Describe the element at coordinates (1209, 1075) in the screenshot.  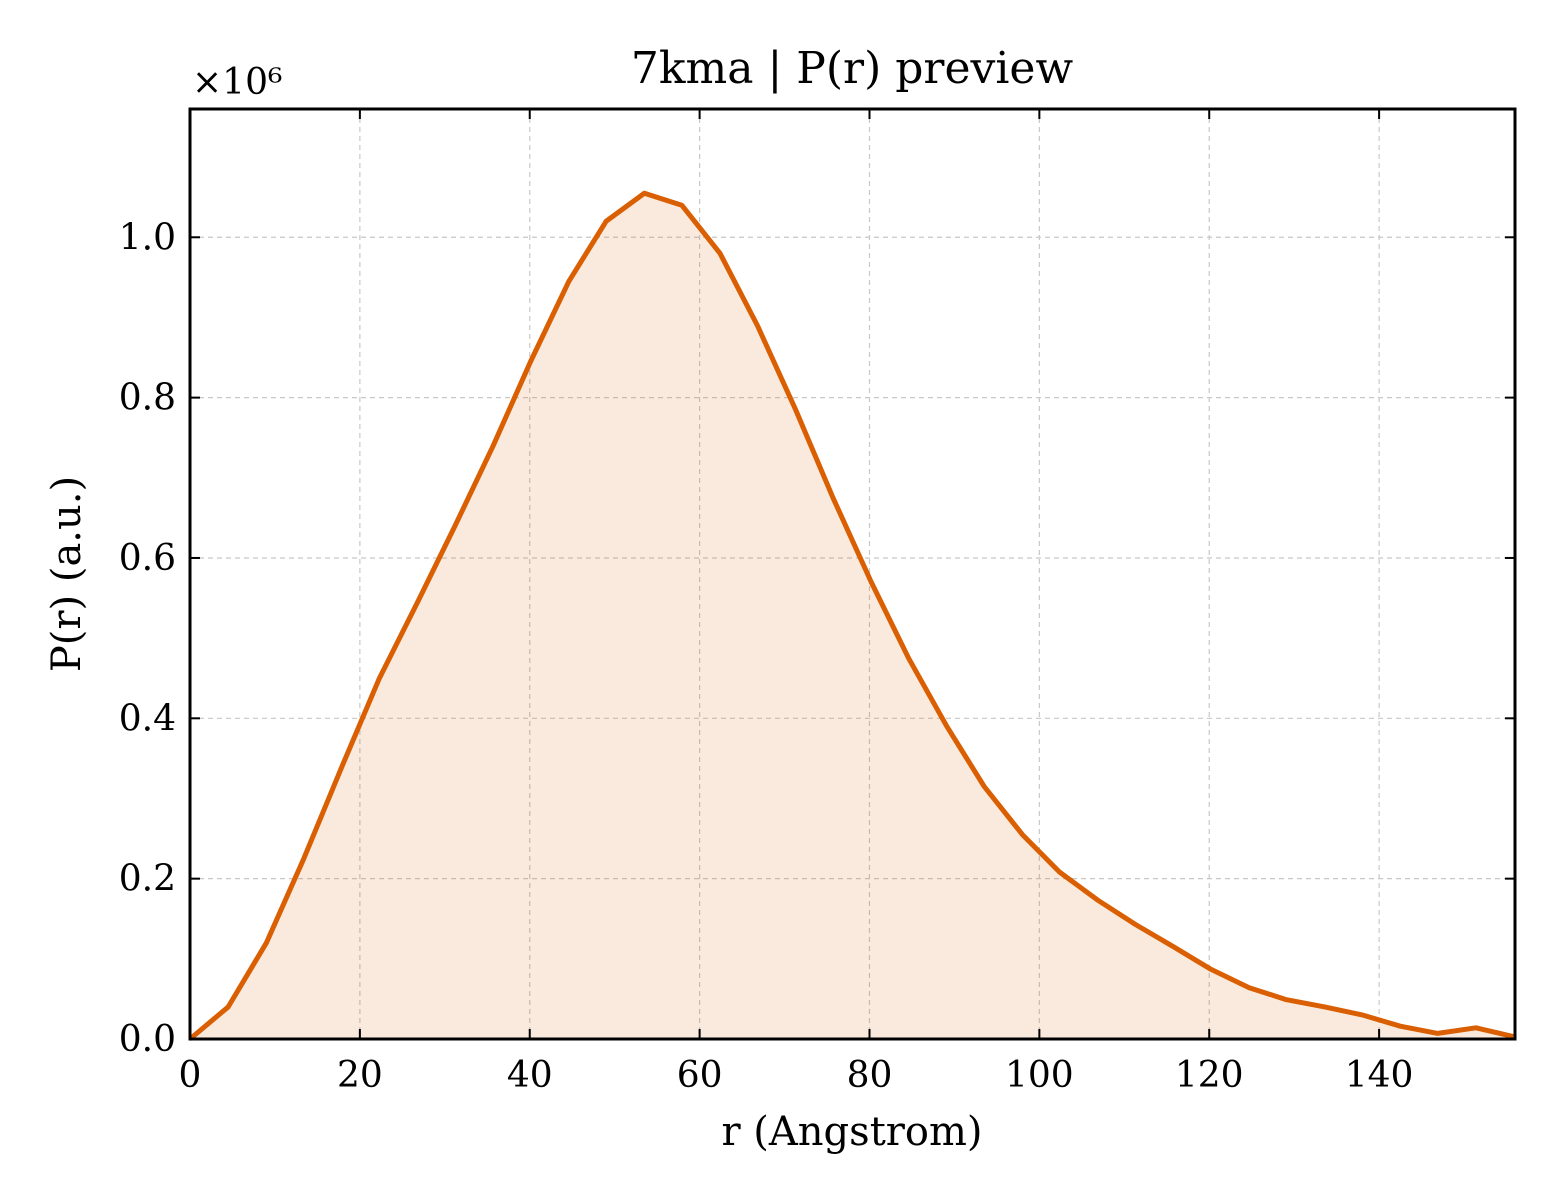
I see `x-tick-label: 120` at that location.